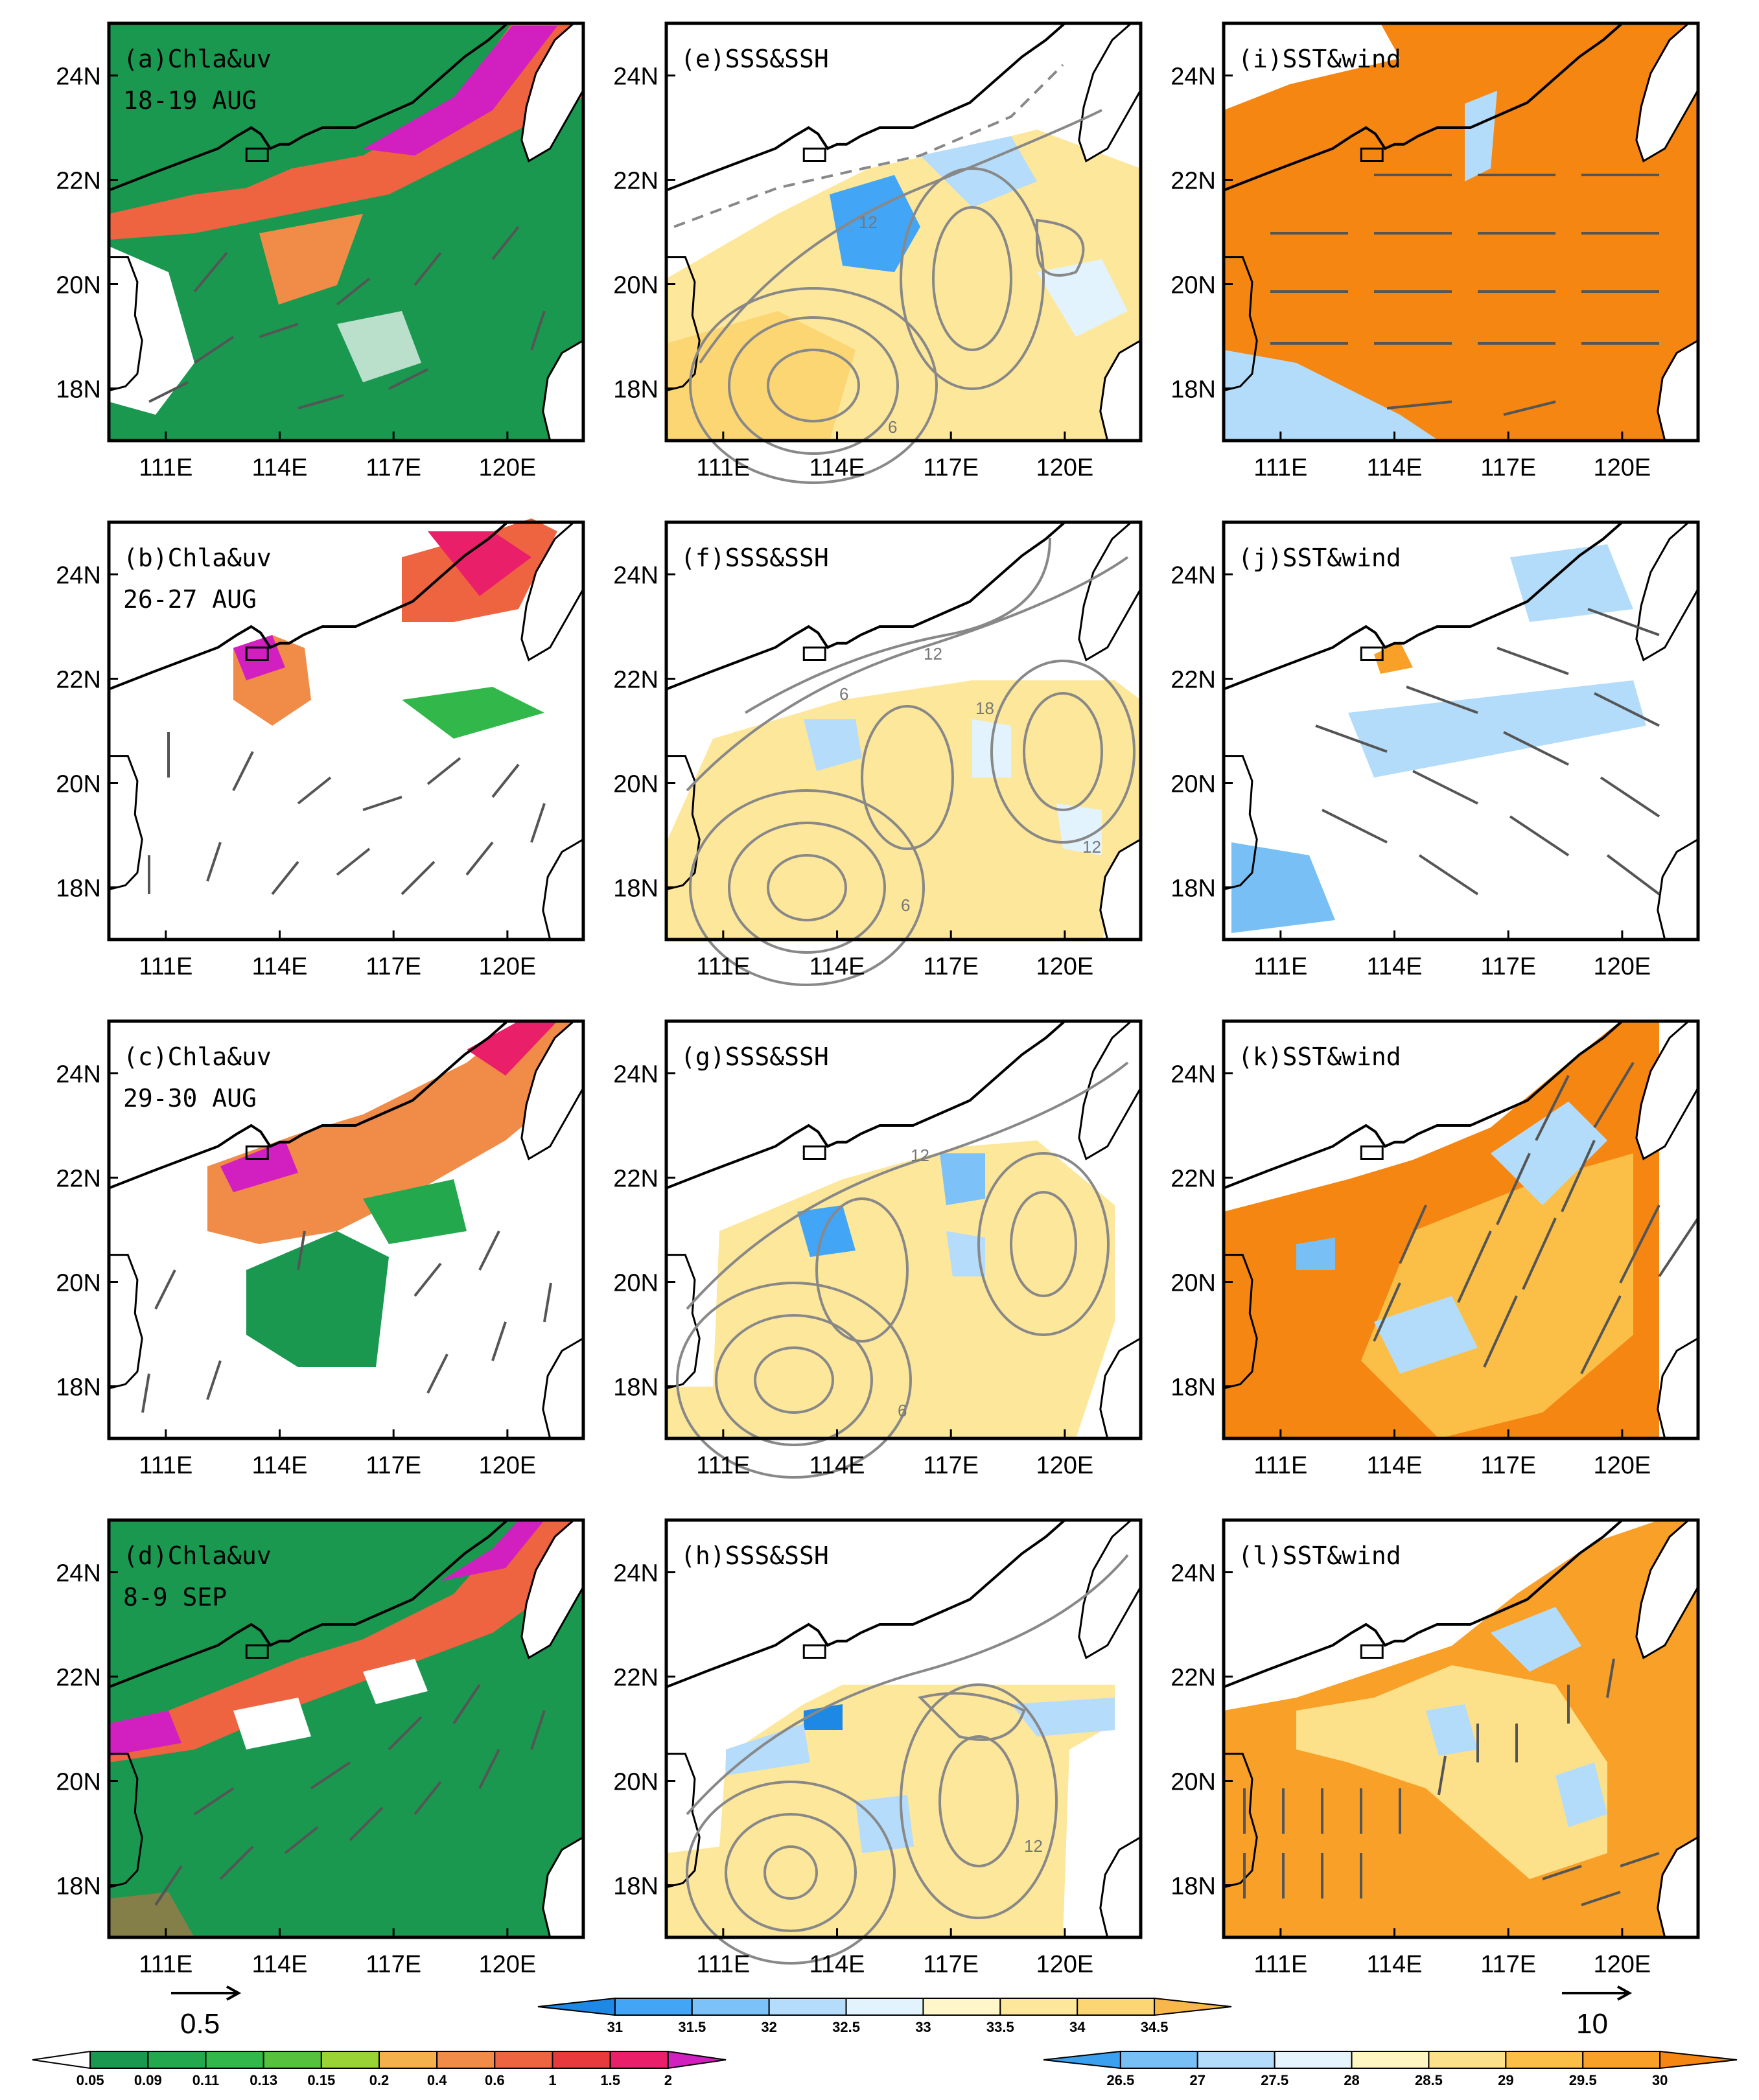 This screenshot has width=1759, height=2100. I want to click on colorbar-sst: 26.5 27 27.5 28 28.5 29 29.5 30, so click(1391, 2069).